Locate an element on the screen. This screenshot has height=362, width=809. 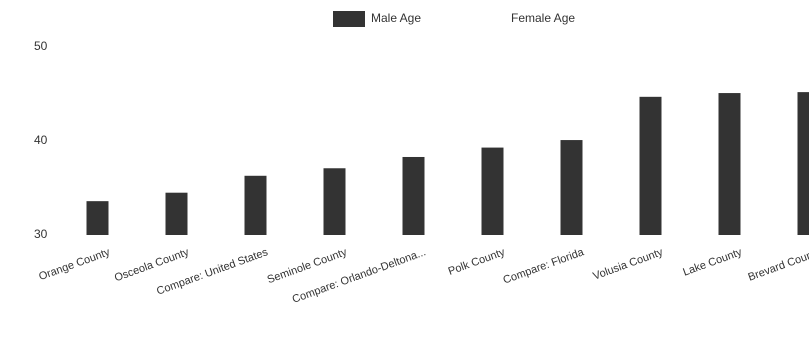
x-tick-label: Volusia County is located at coordinates (628, 264).